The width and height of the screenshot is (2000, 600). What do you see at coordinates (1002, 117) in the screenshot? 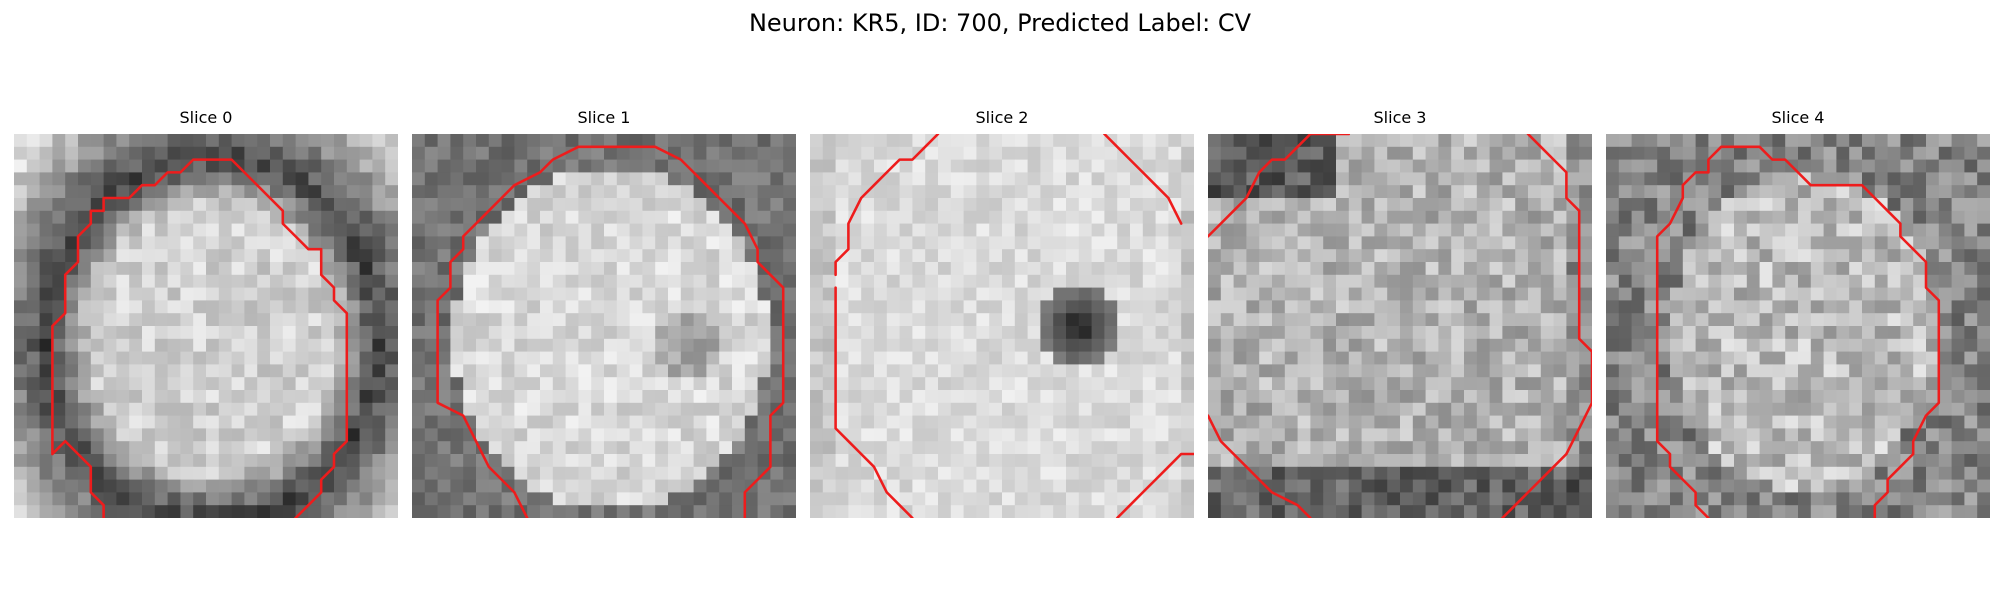
I see `slice-title: Slice 2` at bounding box center [1002, 117].